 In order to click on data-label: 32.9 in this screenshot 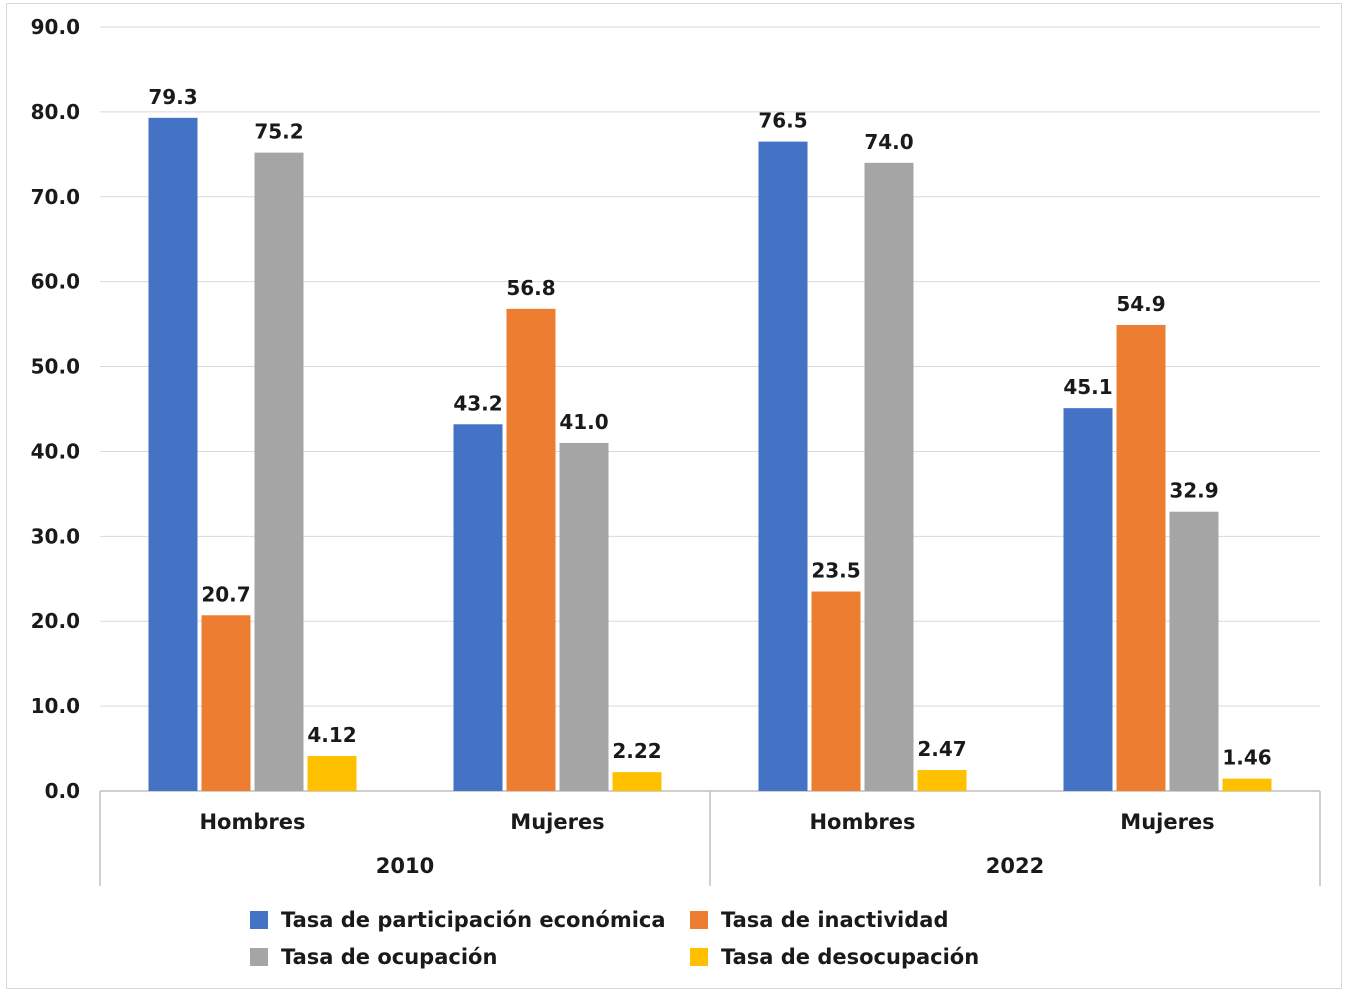, I will do `click(1193, 491)`.